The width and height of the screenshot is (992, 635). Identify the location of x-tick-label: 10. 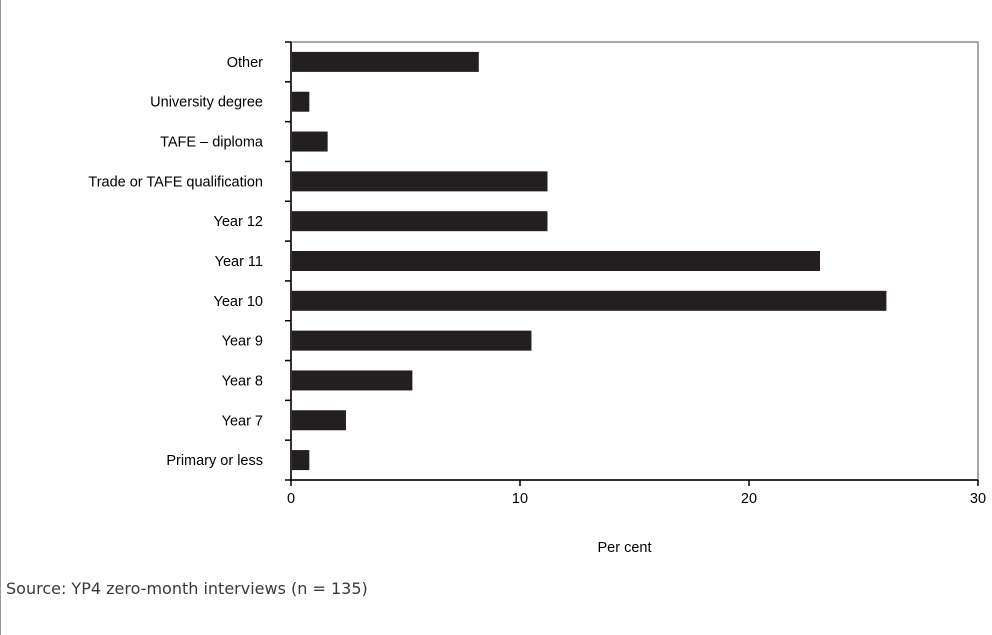
(520, 499).